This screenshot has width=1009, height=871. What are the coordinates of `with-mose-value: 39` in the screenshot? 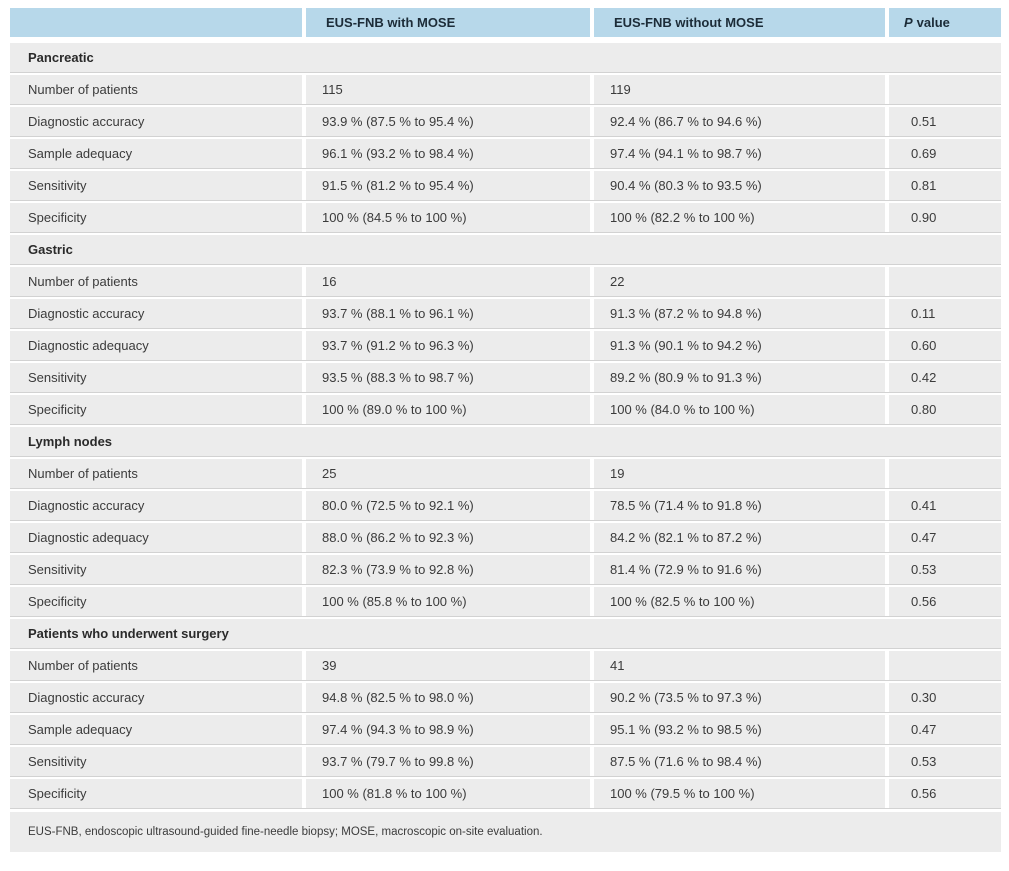 It's located at (448, 665).